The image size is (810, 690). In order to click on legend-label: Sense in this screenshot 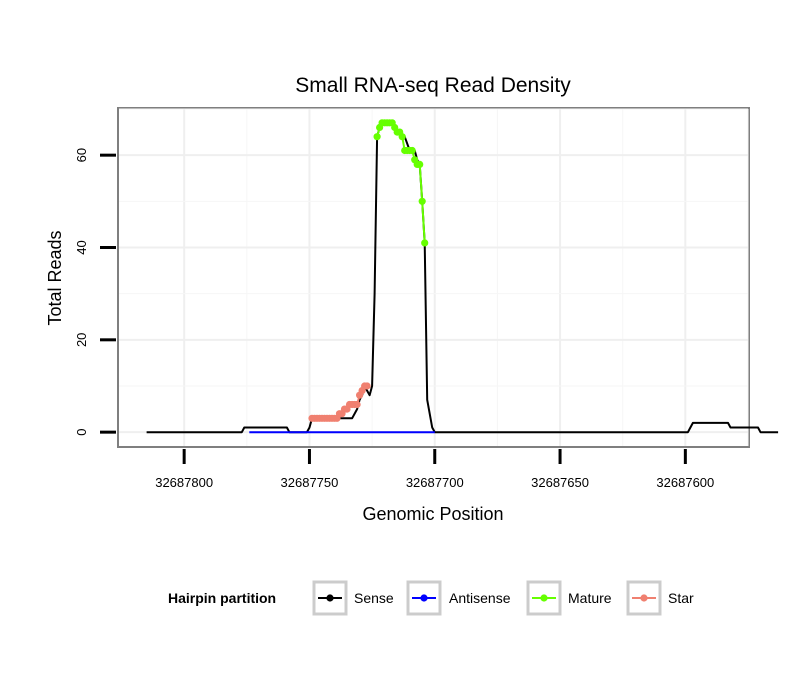, I will do `click(374, 598)`.